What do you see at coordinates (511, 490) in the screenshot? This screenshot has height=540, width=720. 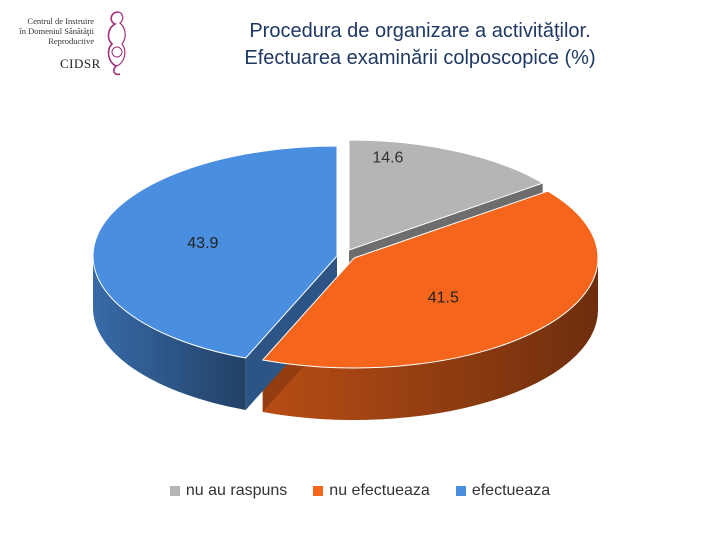 I see `legend-label: efectueaza` at bounding box center [511, 490].